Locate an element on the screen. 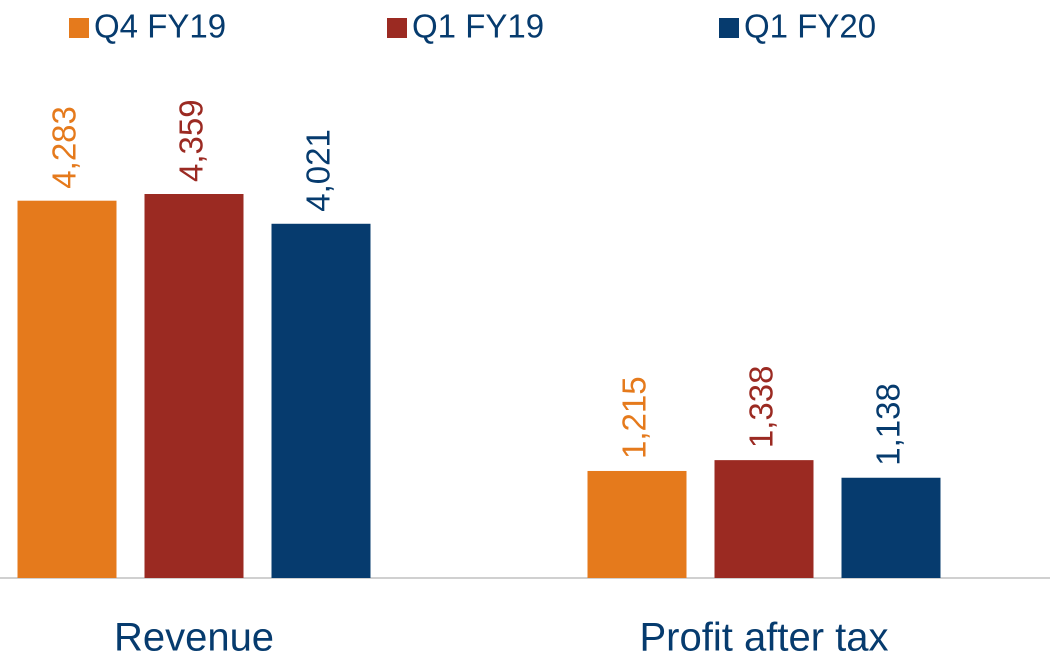 The height and width of the screenshot is (660, 1064). value-label: 1,215 is located at coordinates (634, 417).